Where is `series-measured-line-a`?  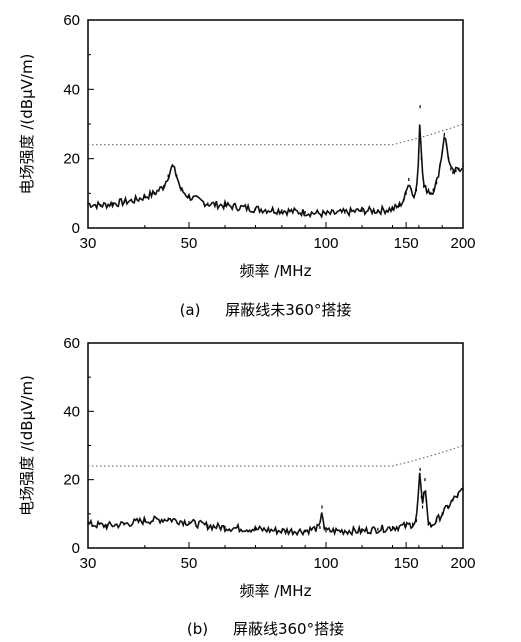
series-measured-line-a is located at coordinates (275, 171).